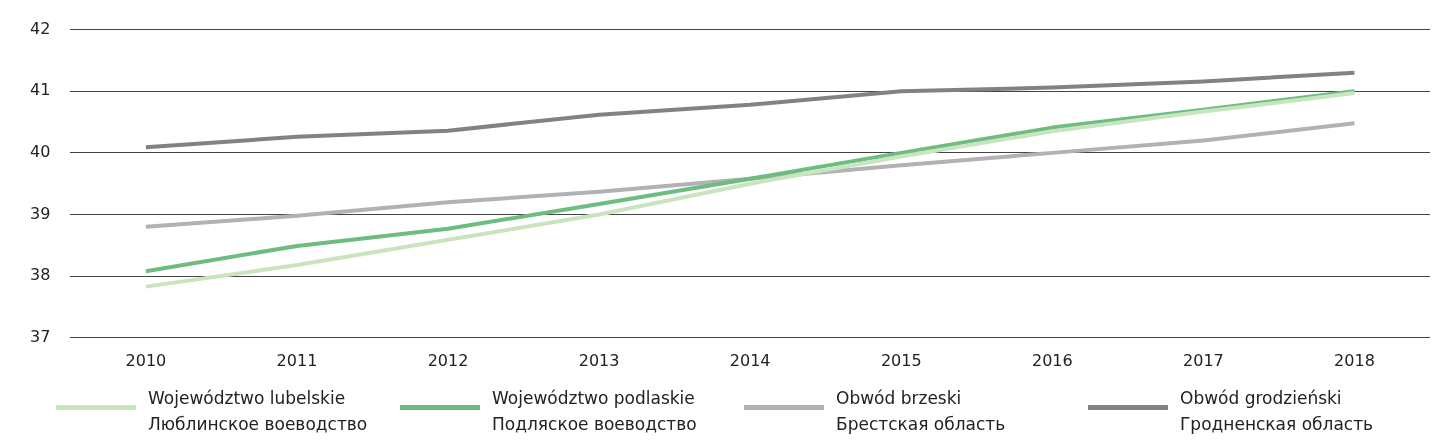 Image resolution: width=1432 pixels, height=448 pixels. What do you see at coordinates (599, 360) in the screenshot?
I see `x-tick-label: 2013` at bounding box center [599, 360].